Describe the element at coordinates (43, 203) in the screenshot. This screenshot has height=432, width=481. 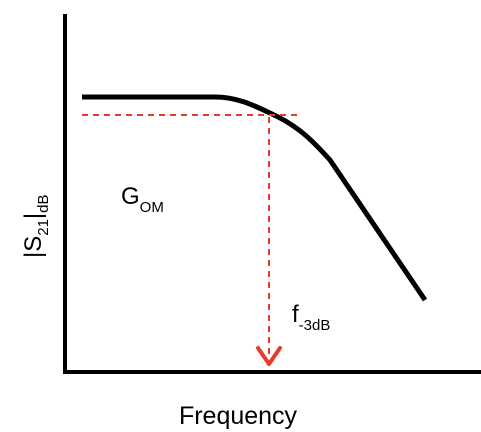
I see `y-axis-label-sub2: dB` at that location.